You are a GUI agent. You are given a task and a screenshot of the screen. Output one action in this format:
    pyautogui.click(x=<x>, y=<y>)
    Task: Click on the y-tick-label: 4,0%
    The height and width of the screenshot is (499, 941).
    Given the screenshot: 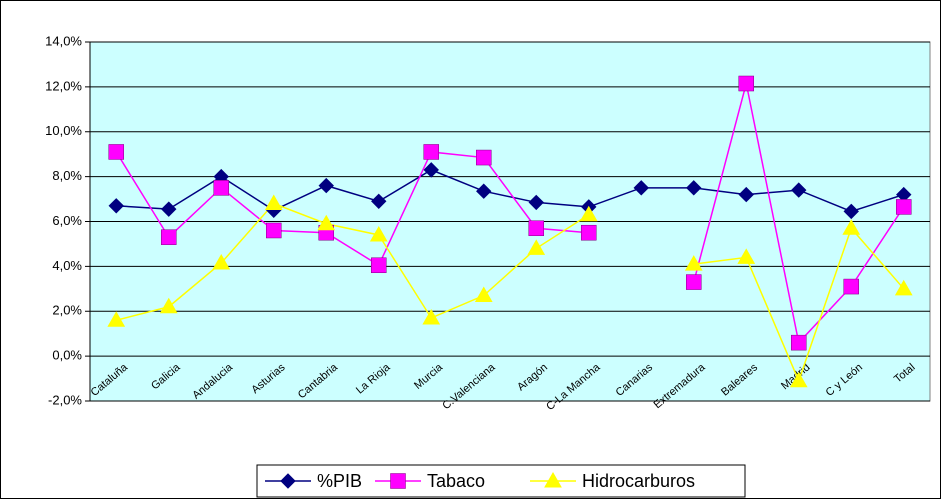 What is the action you would take?
    pyautogui.click(x=67, y=265)
    